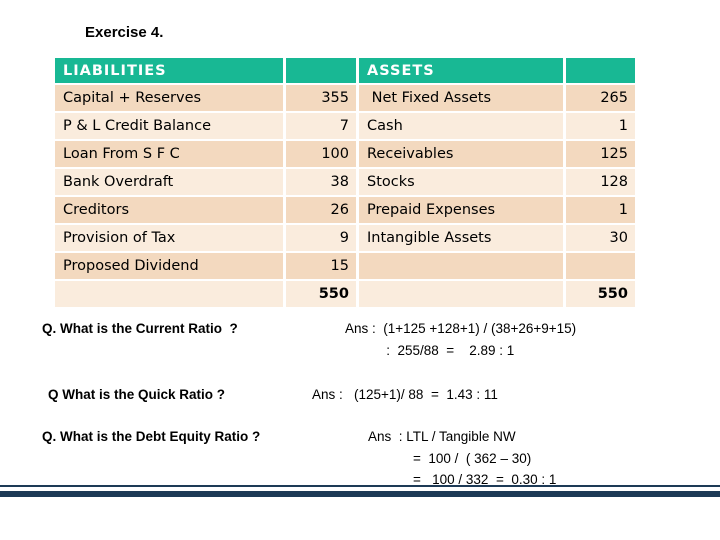 This screenshot has width=720, height=540. I want to click on table-row: Proposed Dividend 15, so click(345, 266).